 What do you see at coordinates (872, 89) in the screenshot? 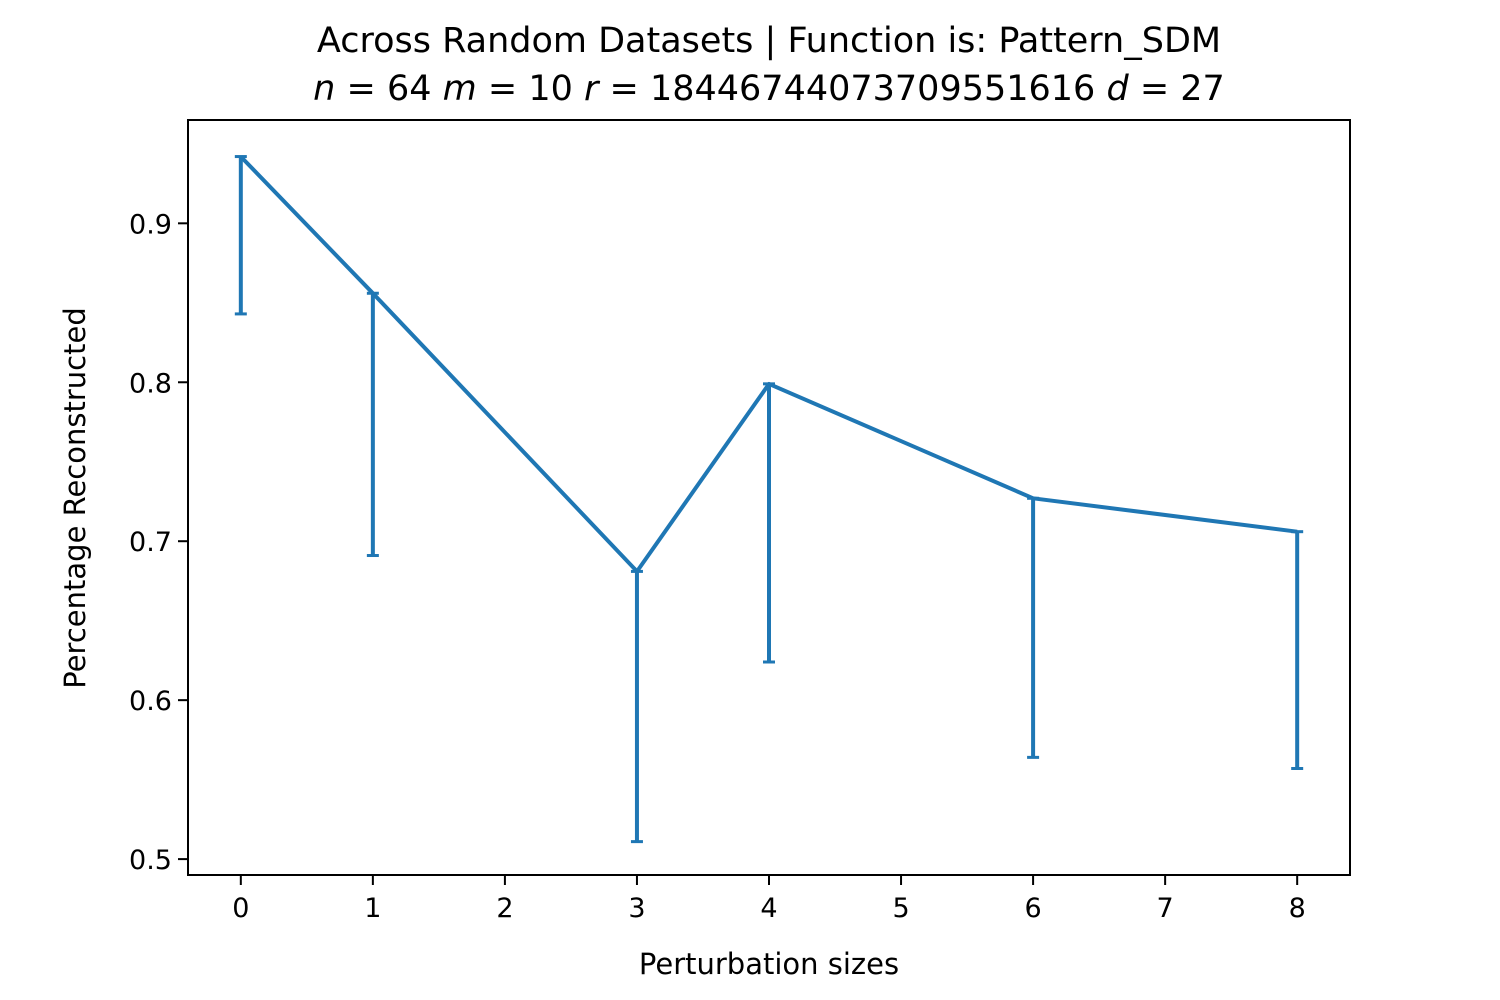
I see `subtitle-r-value: 18446744073709551616` at bounding box center [872, 89].